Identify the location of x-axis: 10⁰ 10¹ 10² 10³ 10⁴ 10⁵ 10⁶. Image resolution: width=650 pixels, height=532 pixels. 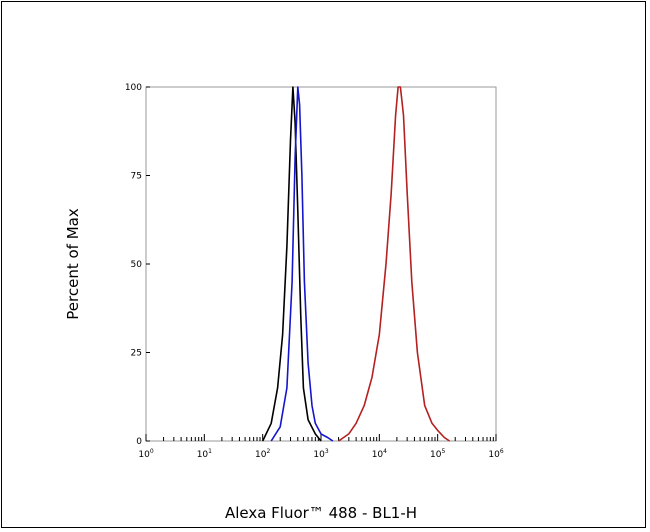
(321, 447).